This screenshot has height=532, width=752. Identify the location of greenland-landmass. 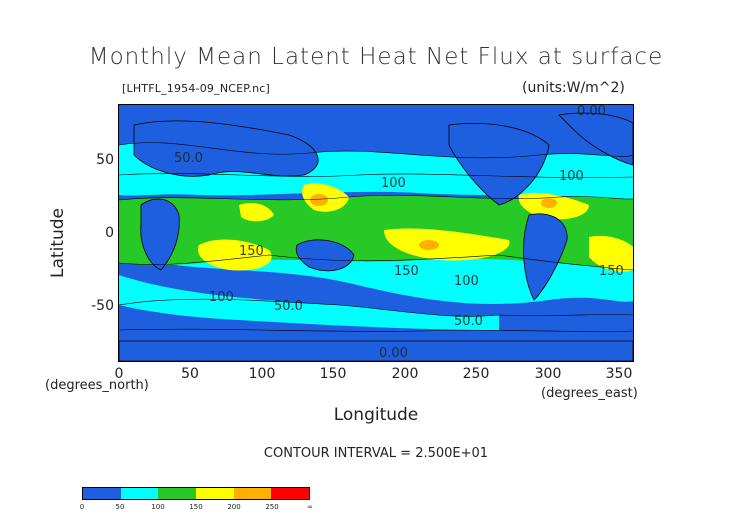
(595, 139).